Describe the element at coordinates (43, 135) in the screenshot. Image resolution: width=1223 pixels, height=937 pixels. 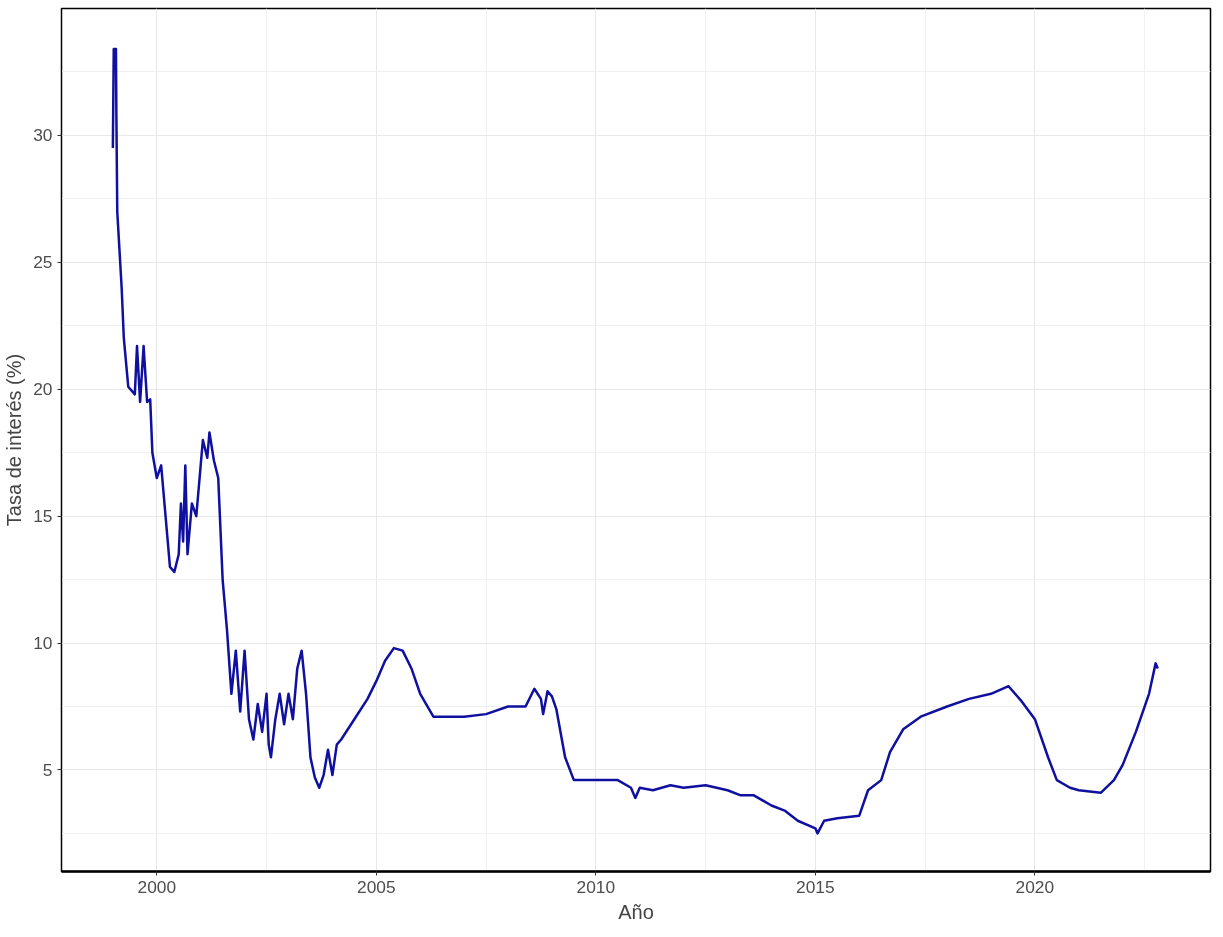
I see `y-tick-label: 30` at that location.